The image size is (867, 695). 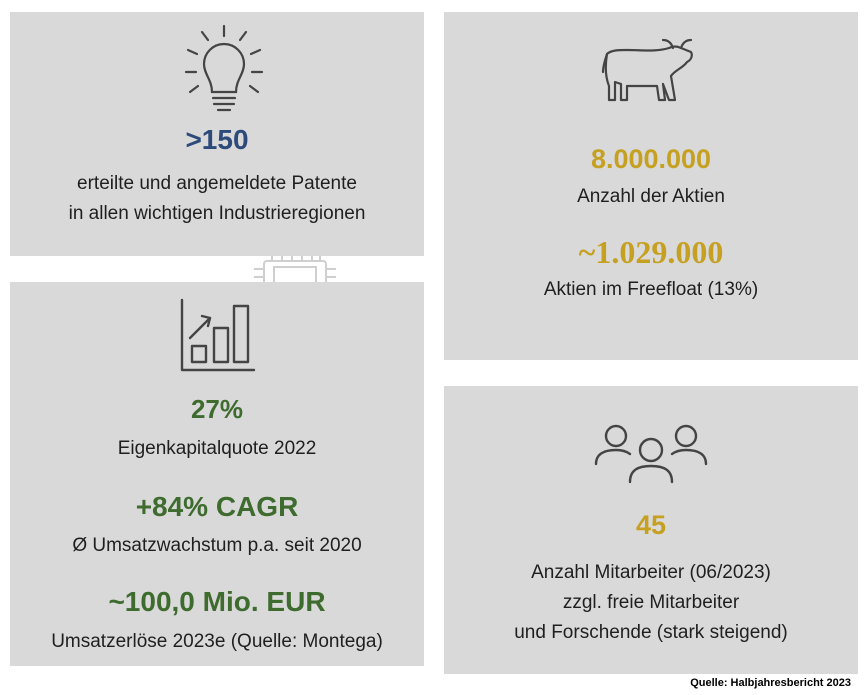 What do you see at coordinates (647, 70) in the screenshot?
I see `bull-icon` at bounding box center [647, 70].